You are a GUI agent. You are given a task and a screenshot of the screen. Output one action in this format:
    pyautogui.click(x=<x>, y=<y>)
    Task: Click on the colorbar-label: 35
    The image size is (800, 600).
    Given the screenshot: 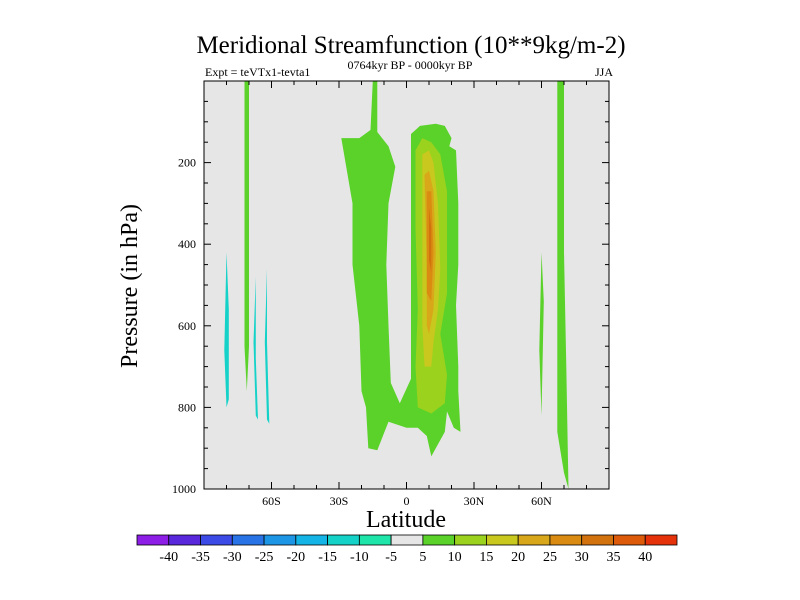 What is the action you would take?
    pyautogui.click(x=613, y=557)
    